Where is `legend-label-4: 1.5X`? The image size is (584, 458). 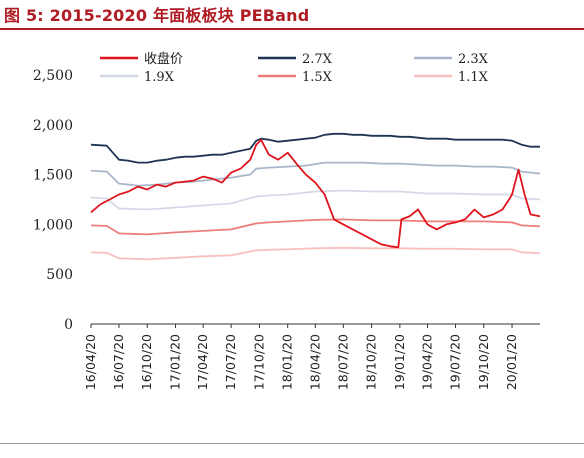 legend-label-4: 1.5X is located at coordinates (317, 77).